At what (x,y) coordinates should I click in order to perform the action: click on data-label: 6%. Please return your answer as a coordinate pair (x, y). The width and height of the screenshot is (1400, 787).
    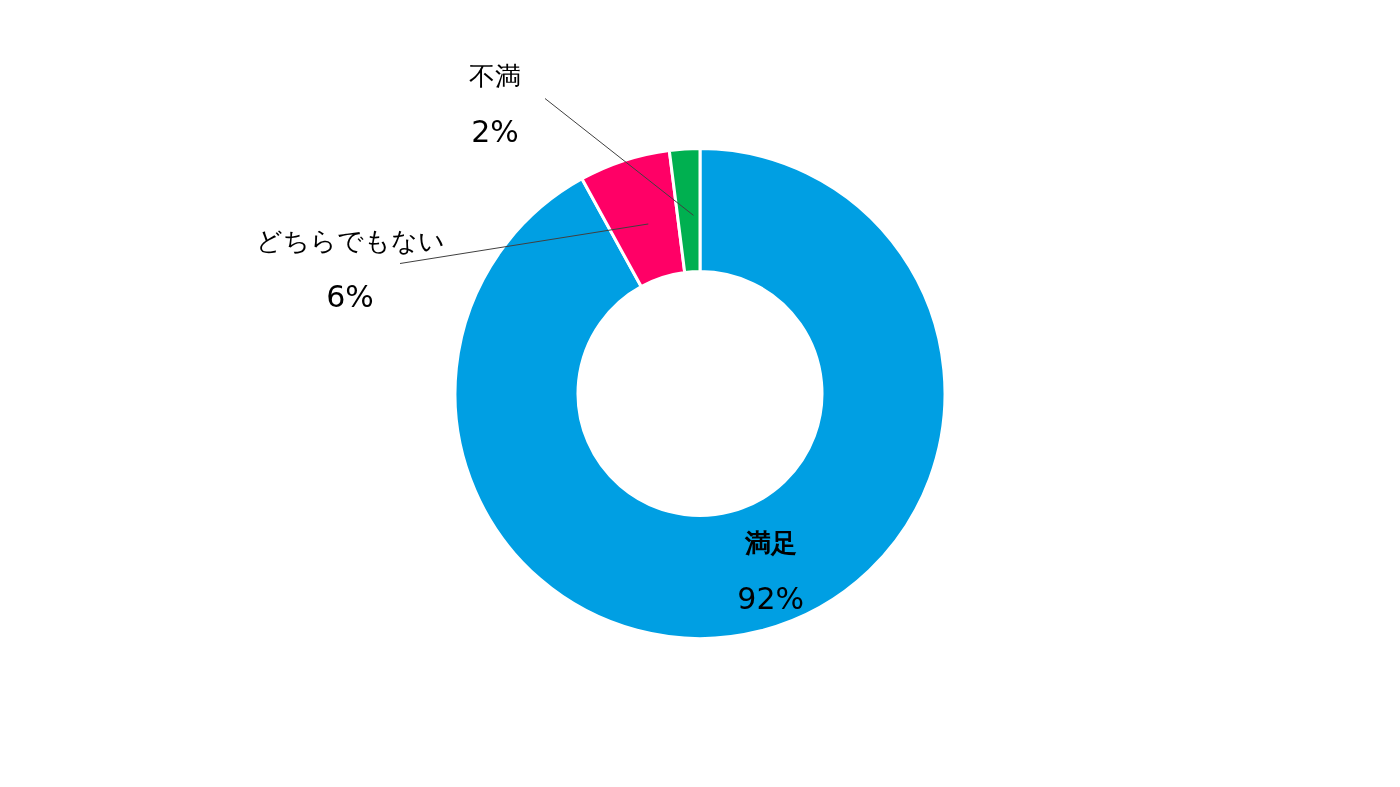
    Looking at the image, I should click on (350, 296).